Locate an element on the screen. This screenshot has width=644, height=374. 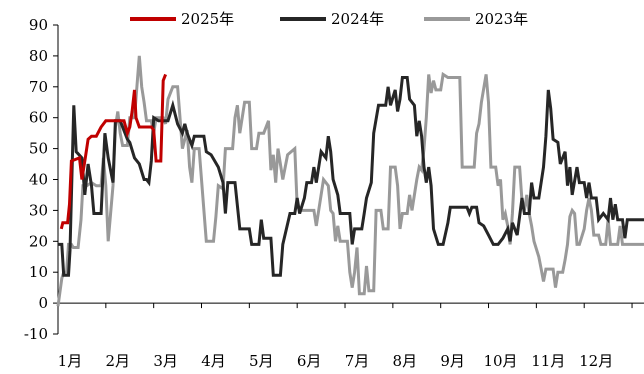
x-tick-label: 2月 is located at coordinates (118, 361).